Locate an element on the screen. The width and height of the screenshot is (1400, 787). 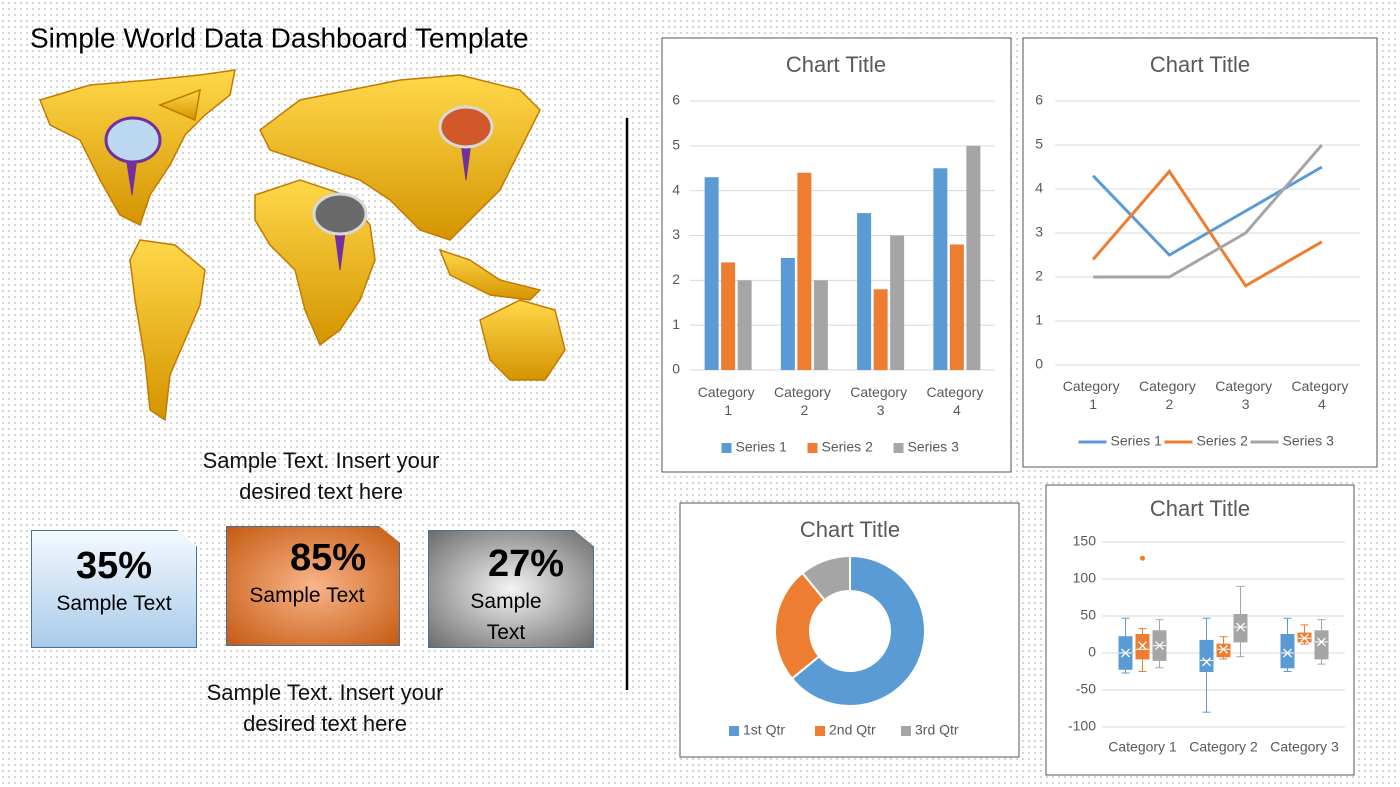
y-tick-label: -100 is located at coordinates (1082, 726).